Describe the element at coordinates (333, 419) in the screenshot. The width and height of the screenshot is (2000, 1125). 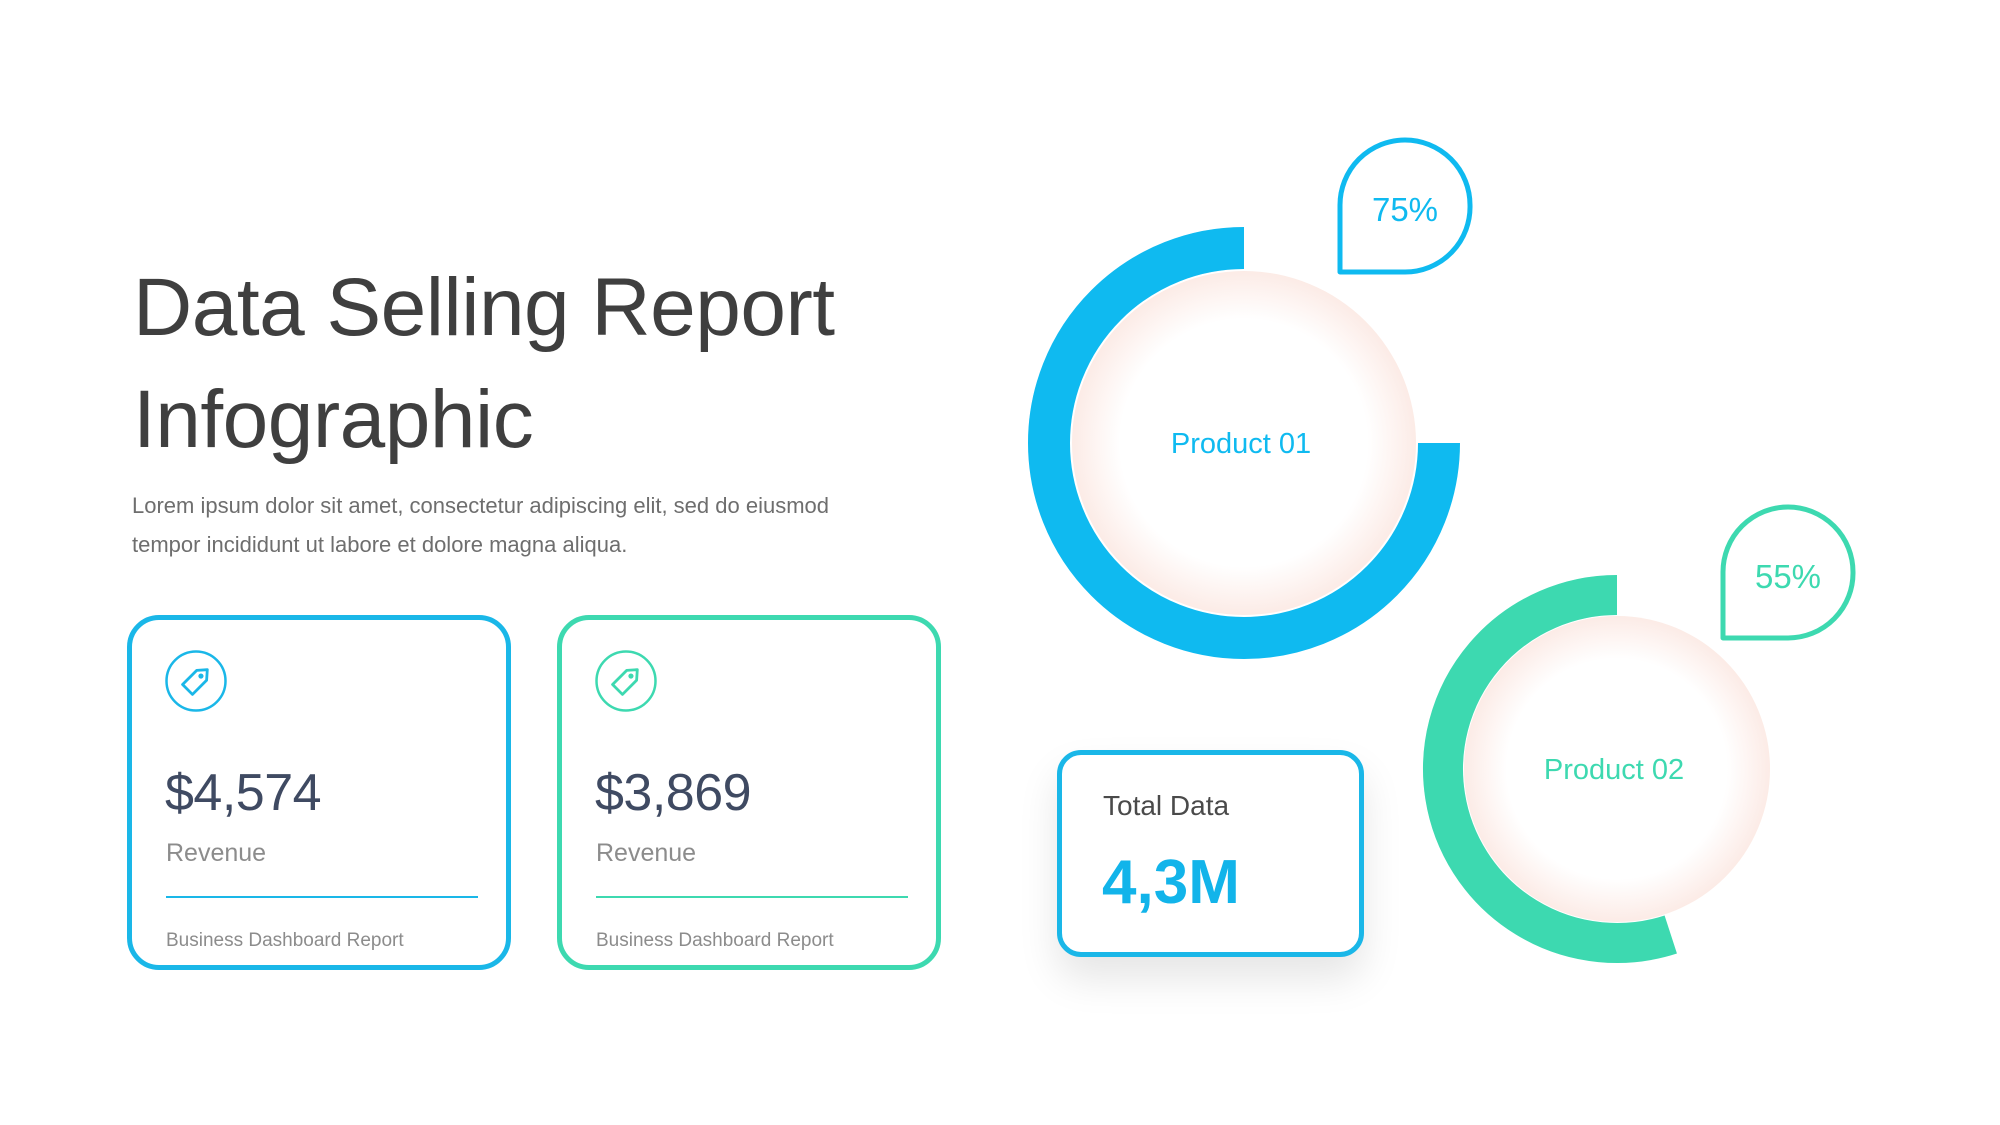
I see `page-title-line2: Infographic` at that location.